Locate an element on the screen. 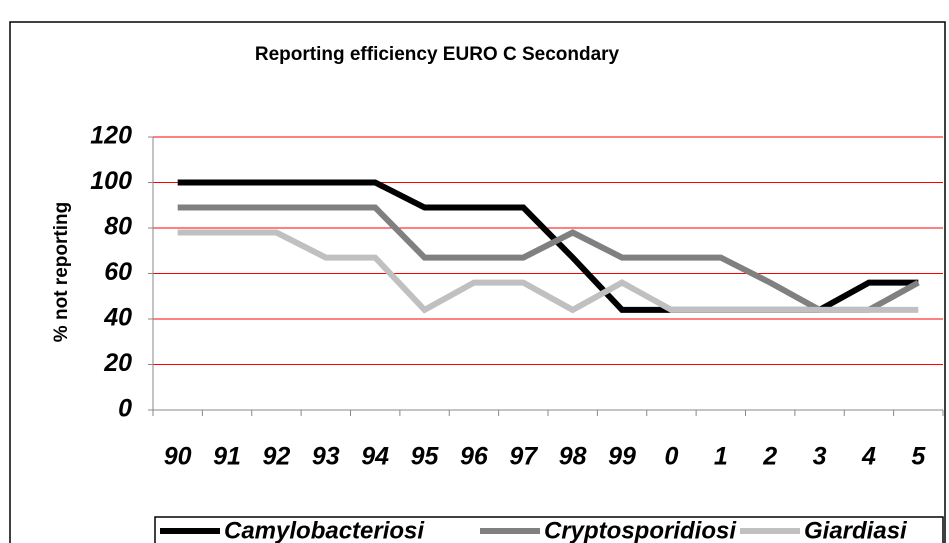  y-tick-label: 40 is located at coordinates (117, 318).